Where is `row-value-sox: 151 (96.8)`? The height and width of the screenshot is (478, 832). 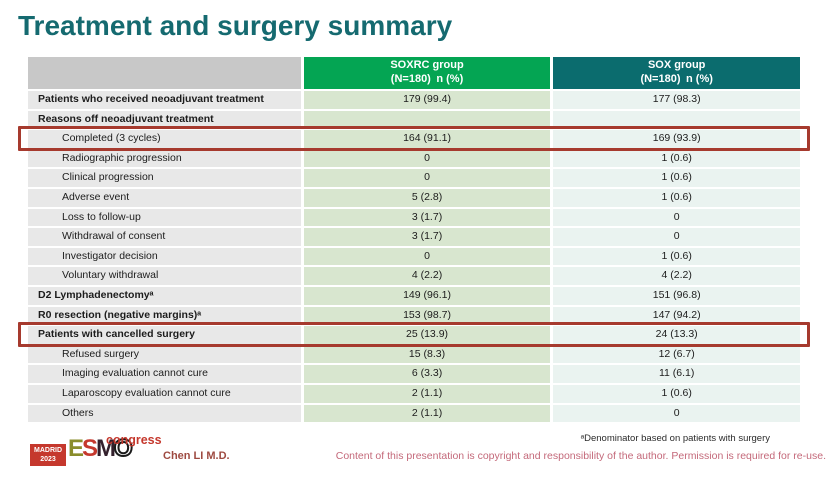 row-value-sox: 151 (96.8) is located at coordinates (676, 295).